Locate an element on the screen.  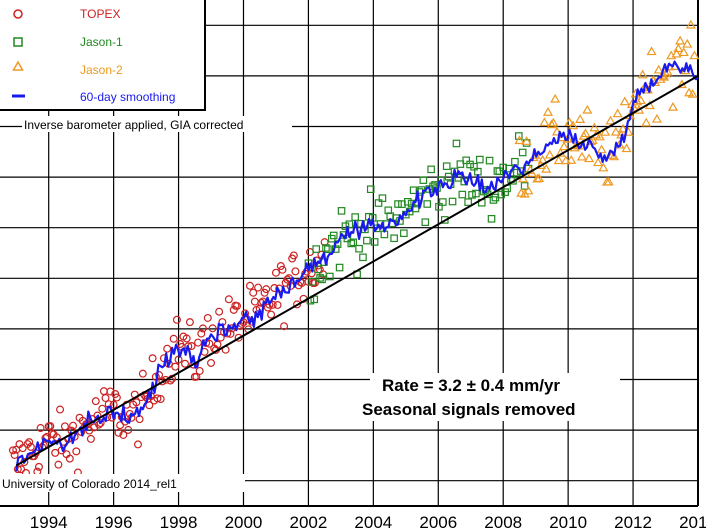
method-note-bg is located at coordinates (157, 124).